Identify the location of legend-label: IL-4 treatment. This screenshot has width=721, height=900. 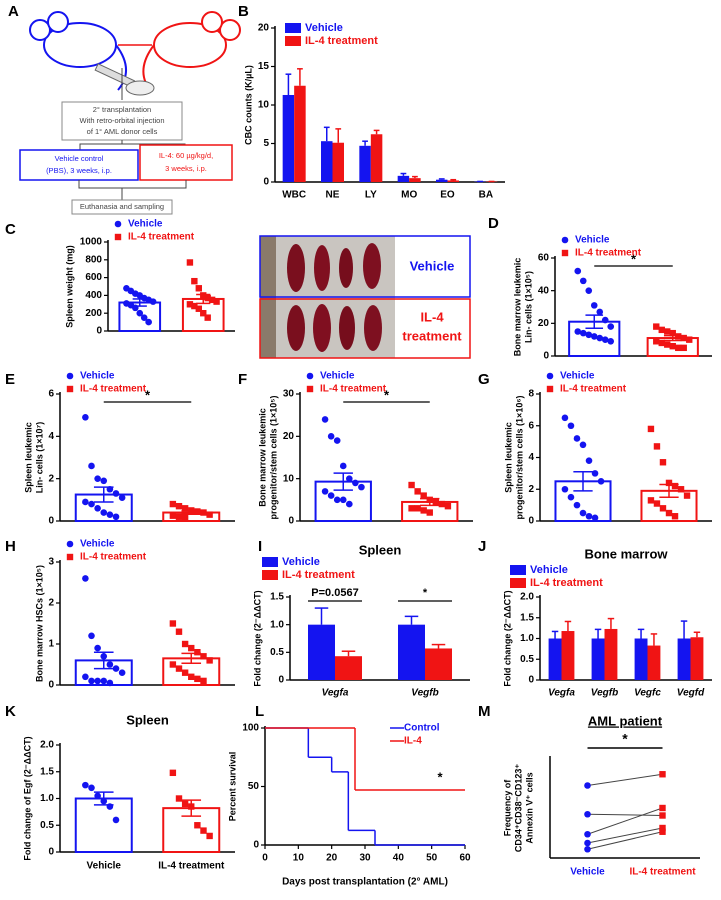
(113, 389).